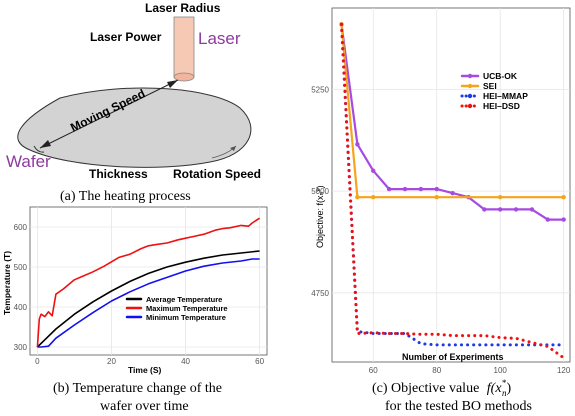 Image resolution: width=575 pixels, height=416 pixels. What do you see at coordinates (217, 174) in the screenshot?
I see `label-rotation-speed: Rotation Speed` at bounding box center [217, 174].